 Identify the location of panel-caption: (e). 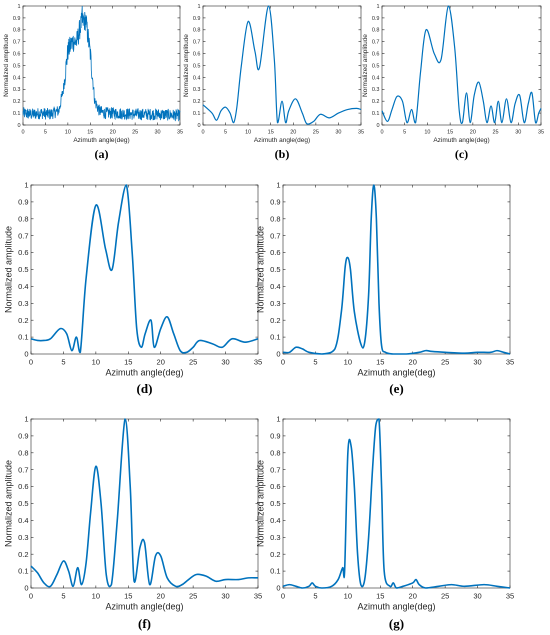
(396, 388).